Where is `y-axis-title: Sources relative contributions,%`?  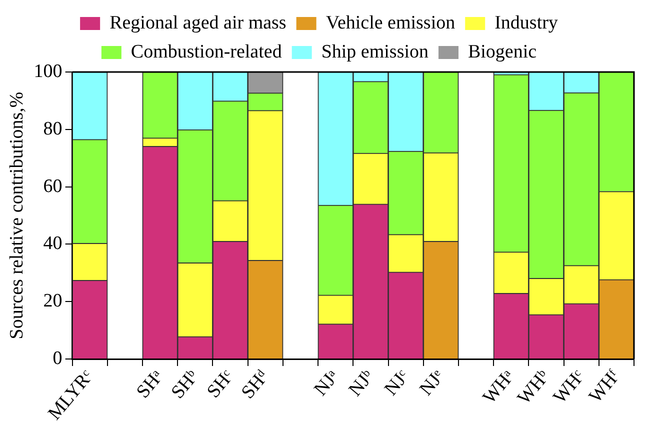
y-axis-title: Sources relative contributions,% is located at coordinates (17, 216).